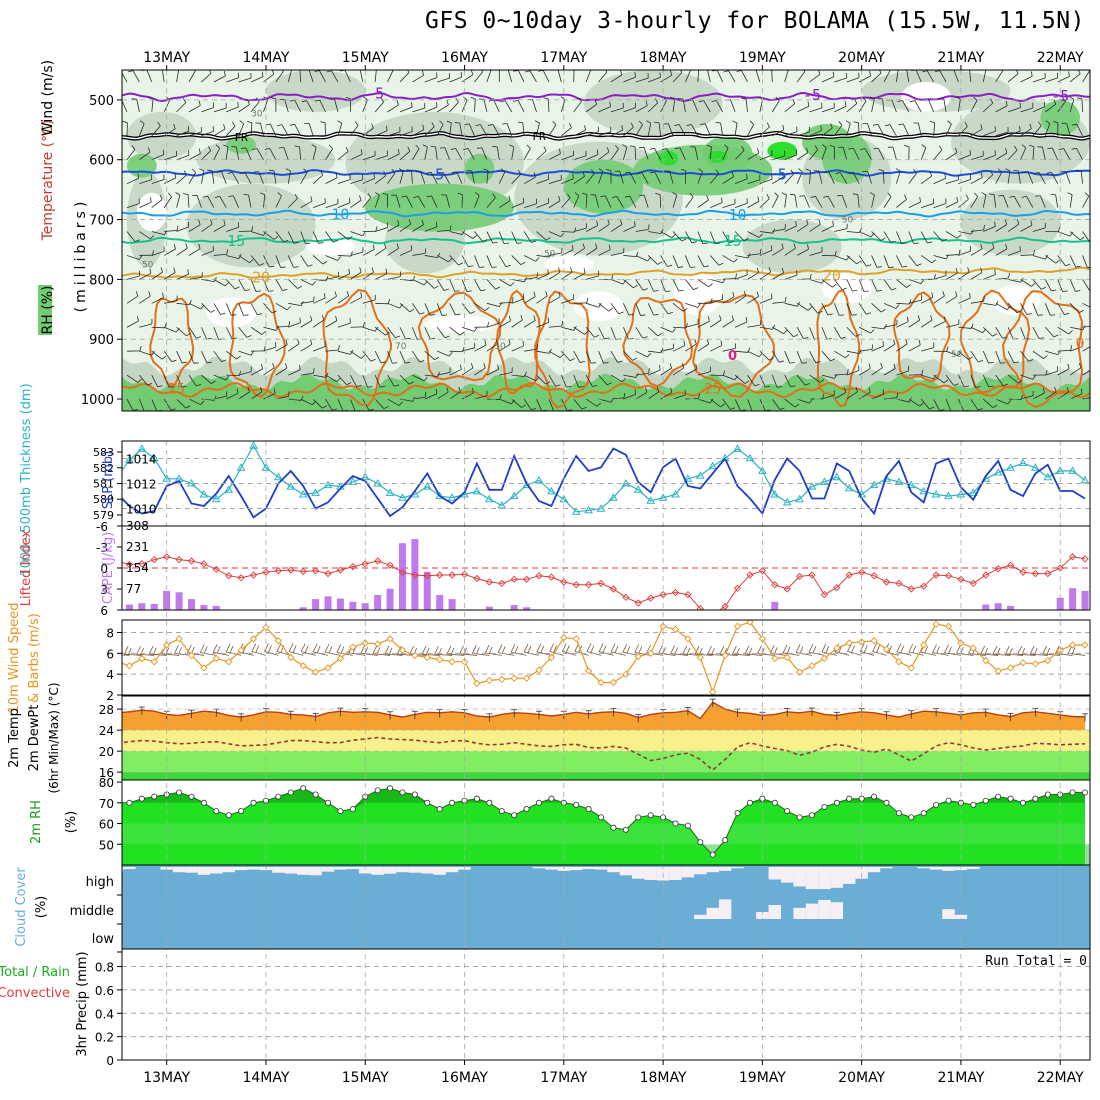 The width and height of the screenshot is (1100, 1100). What do you see at coordinates (148, 265) in the screenshot?
I see `rh-contour-label: 50` at bounding box center [148, 265].